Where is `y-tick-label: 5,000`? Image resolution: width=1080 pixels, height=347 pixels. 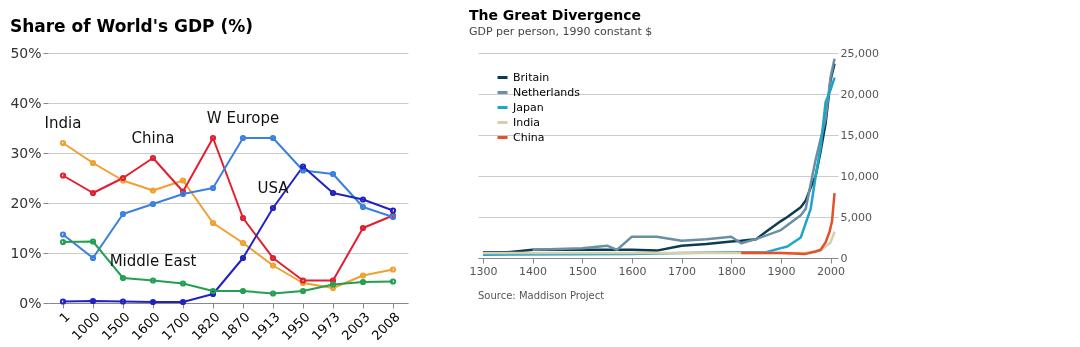
y-tick-label: 5,000 is located at coordinates (856, 217).